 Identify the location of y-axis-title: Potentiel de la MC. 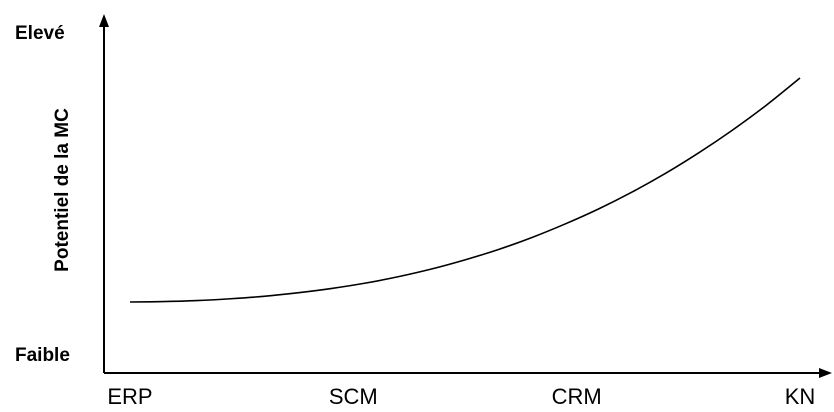
(62, 190).